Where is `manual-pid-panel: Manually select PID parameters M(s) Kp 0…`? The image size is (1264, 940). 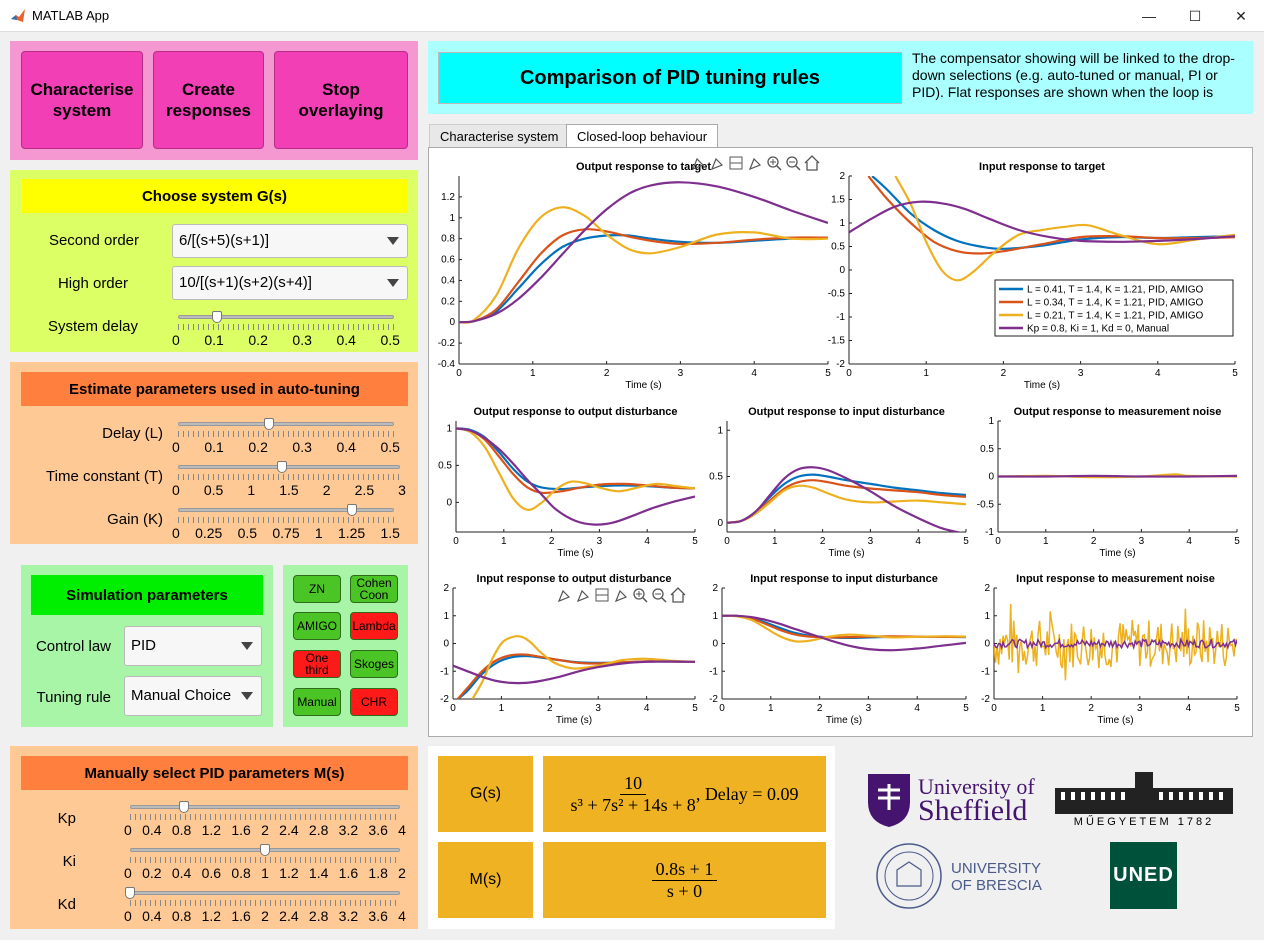 manual-pid-panel: Manually select PID parameters M(s) Kp 0… is located at coordinates (214, 837).